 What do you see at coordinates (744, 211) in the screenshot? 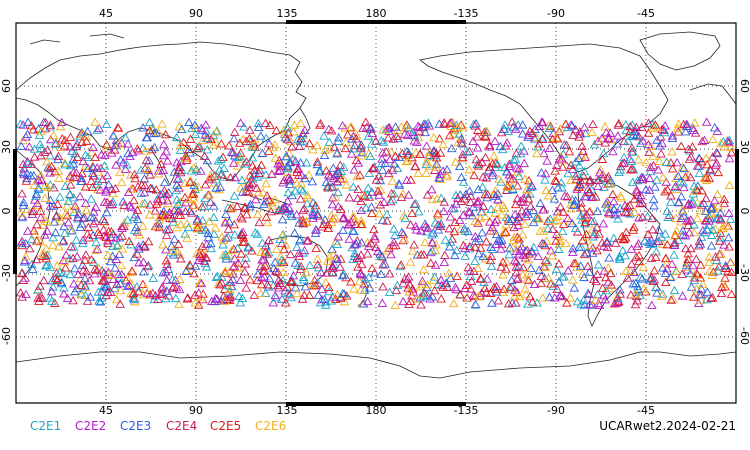
I see `right-lat-label: 0` at bounding box center [744, 211].